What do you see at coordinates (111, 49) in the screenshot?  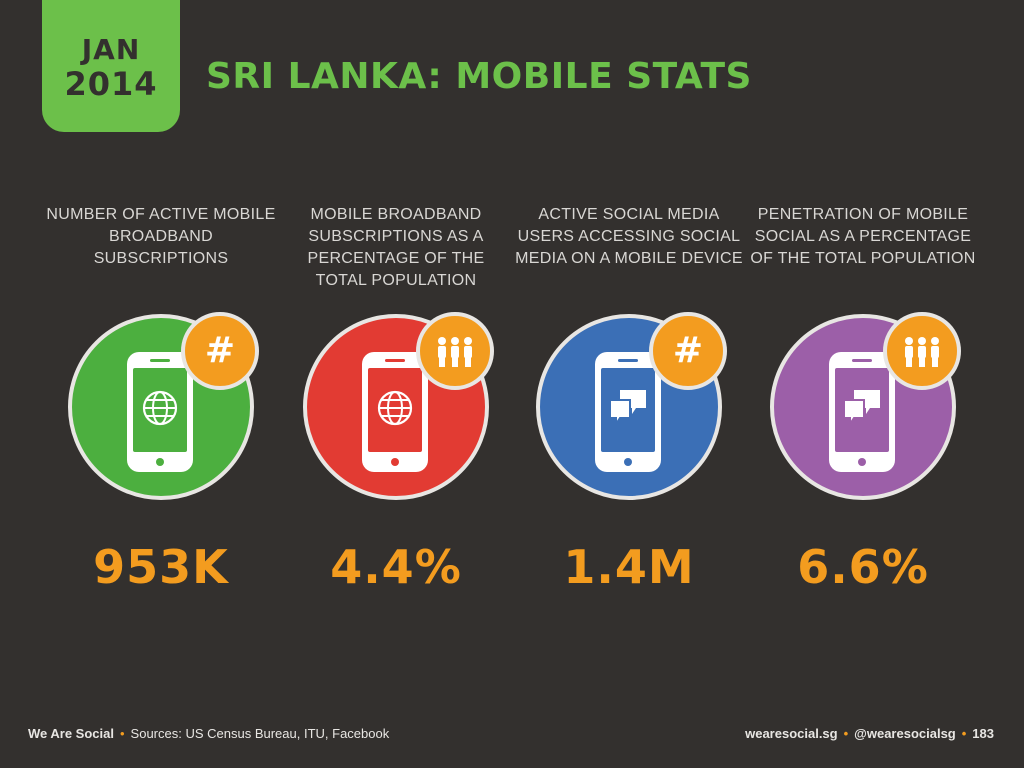 I see `date-month: JAN` at bounding box center [111, 49].